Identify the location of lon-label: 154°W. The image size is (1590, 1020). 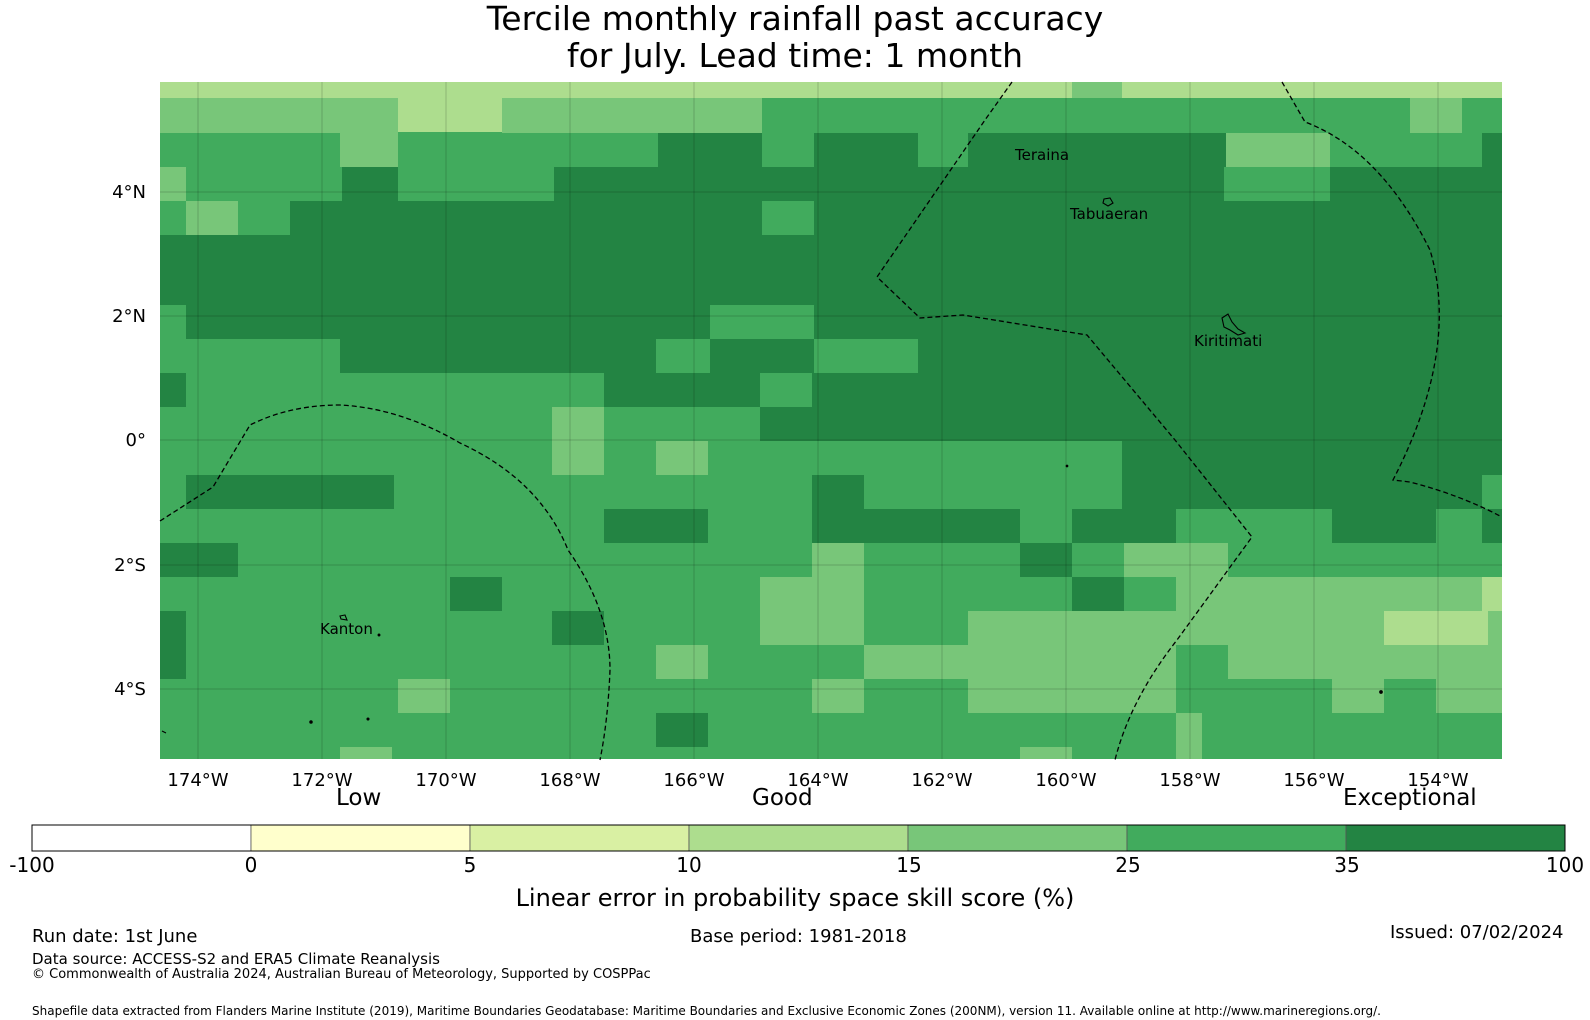
(1437, 780).